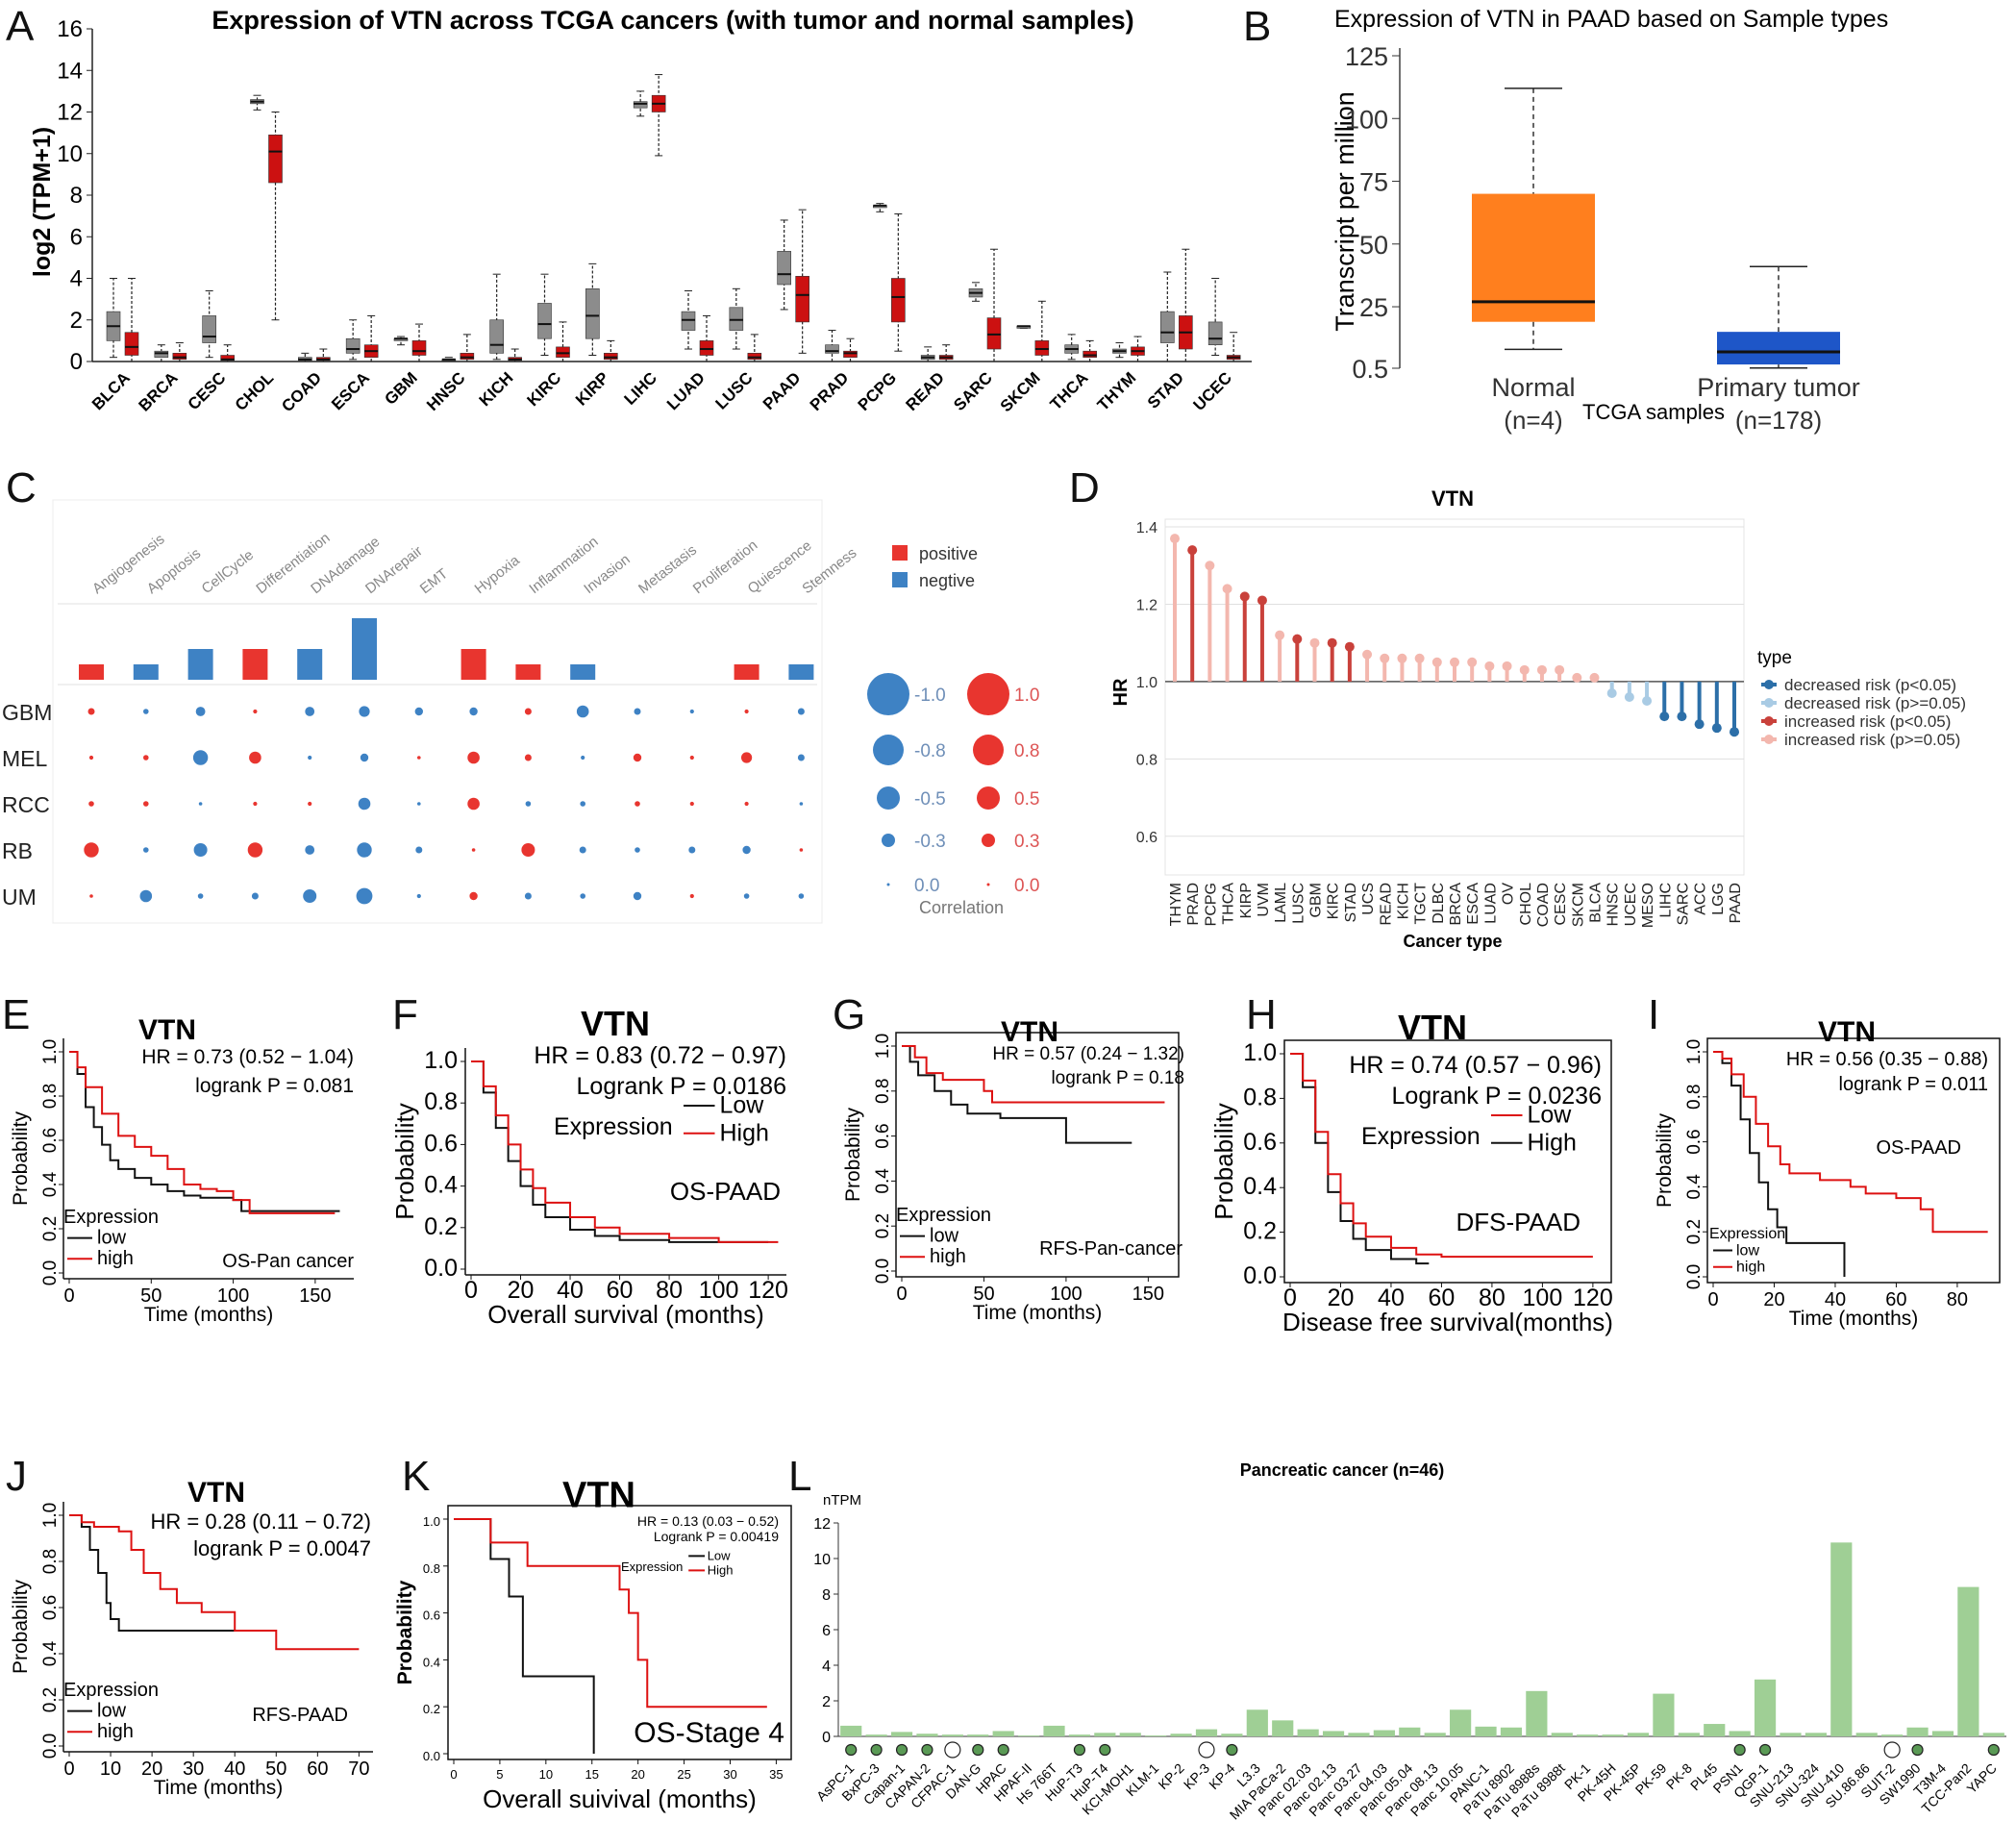 The image size is (2016, 1846). Describe the element at coordinates (613, 1126) in the screenshot. I see `km-legend-title: Expression` at that location.